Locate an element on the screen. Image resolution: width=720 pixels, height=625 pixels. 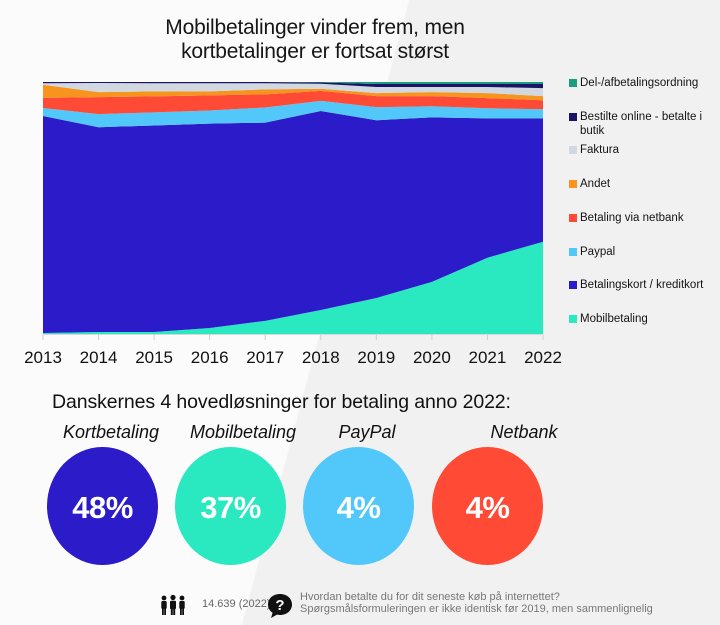
x-tick-label: 2021 is located at coordinates (488, 357).